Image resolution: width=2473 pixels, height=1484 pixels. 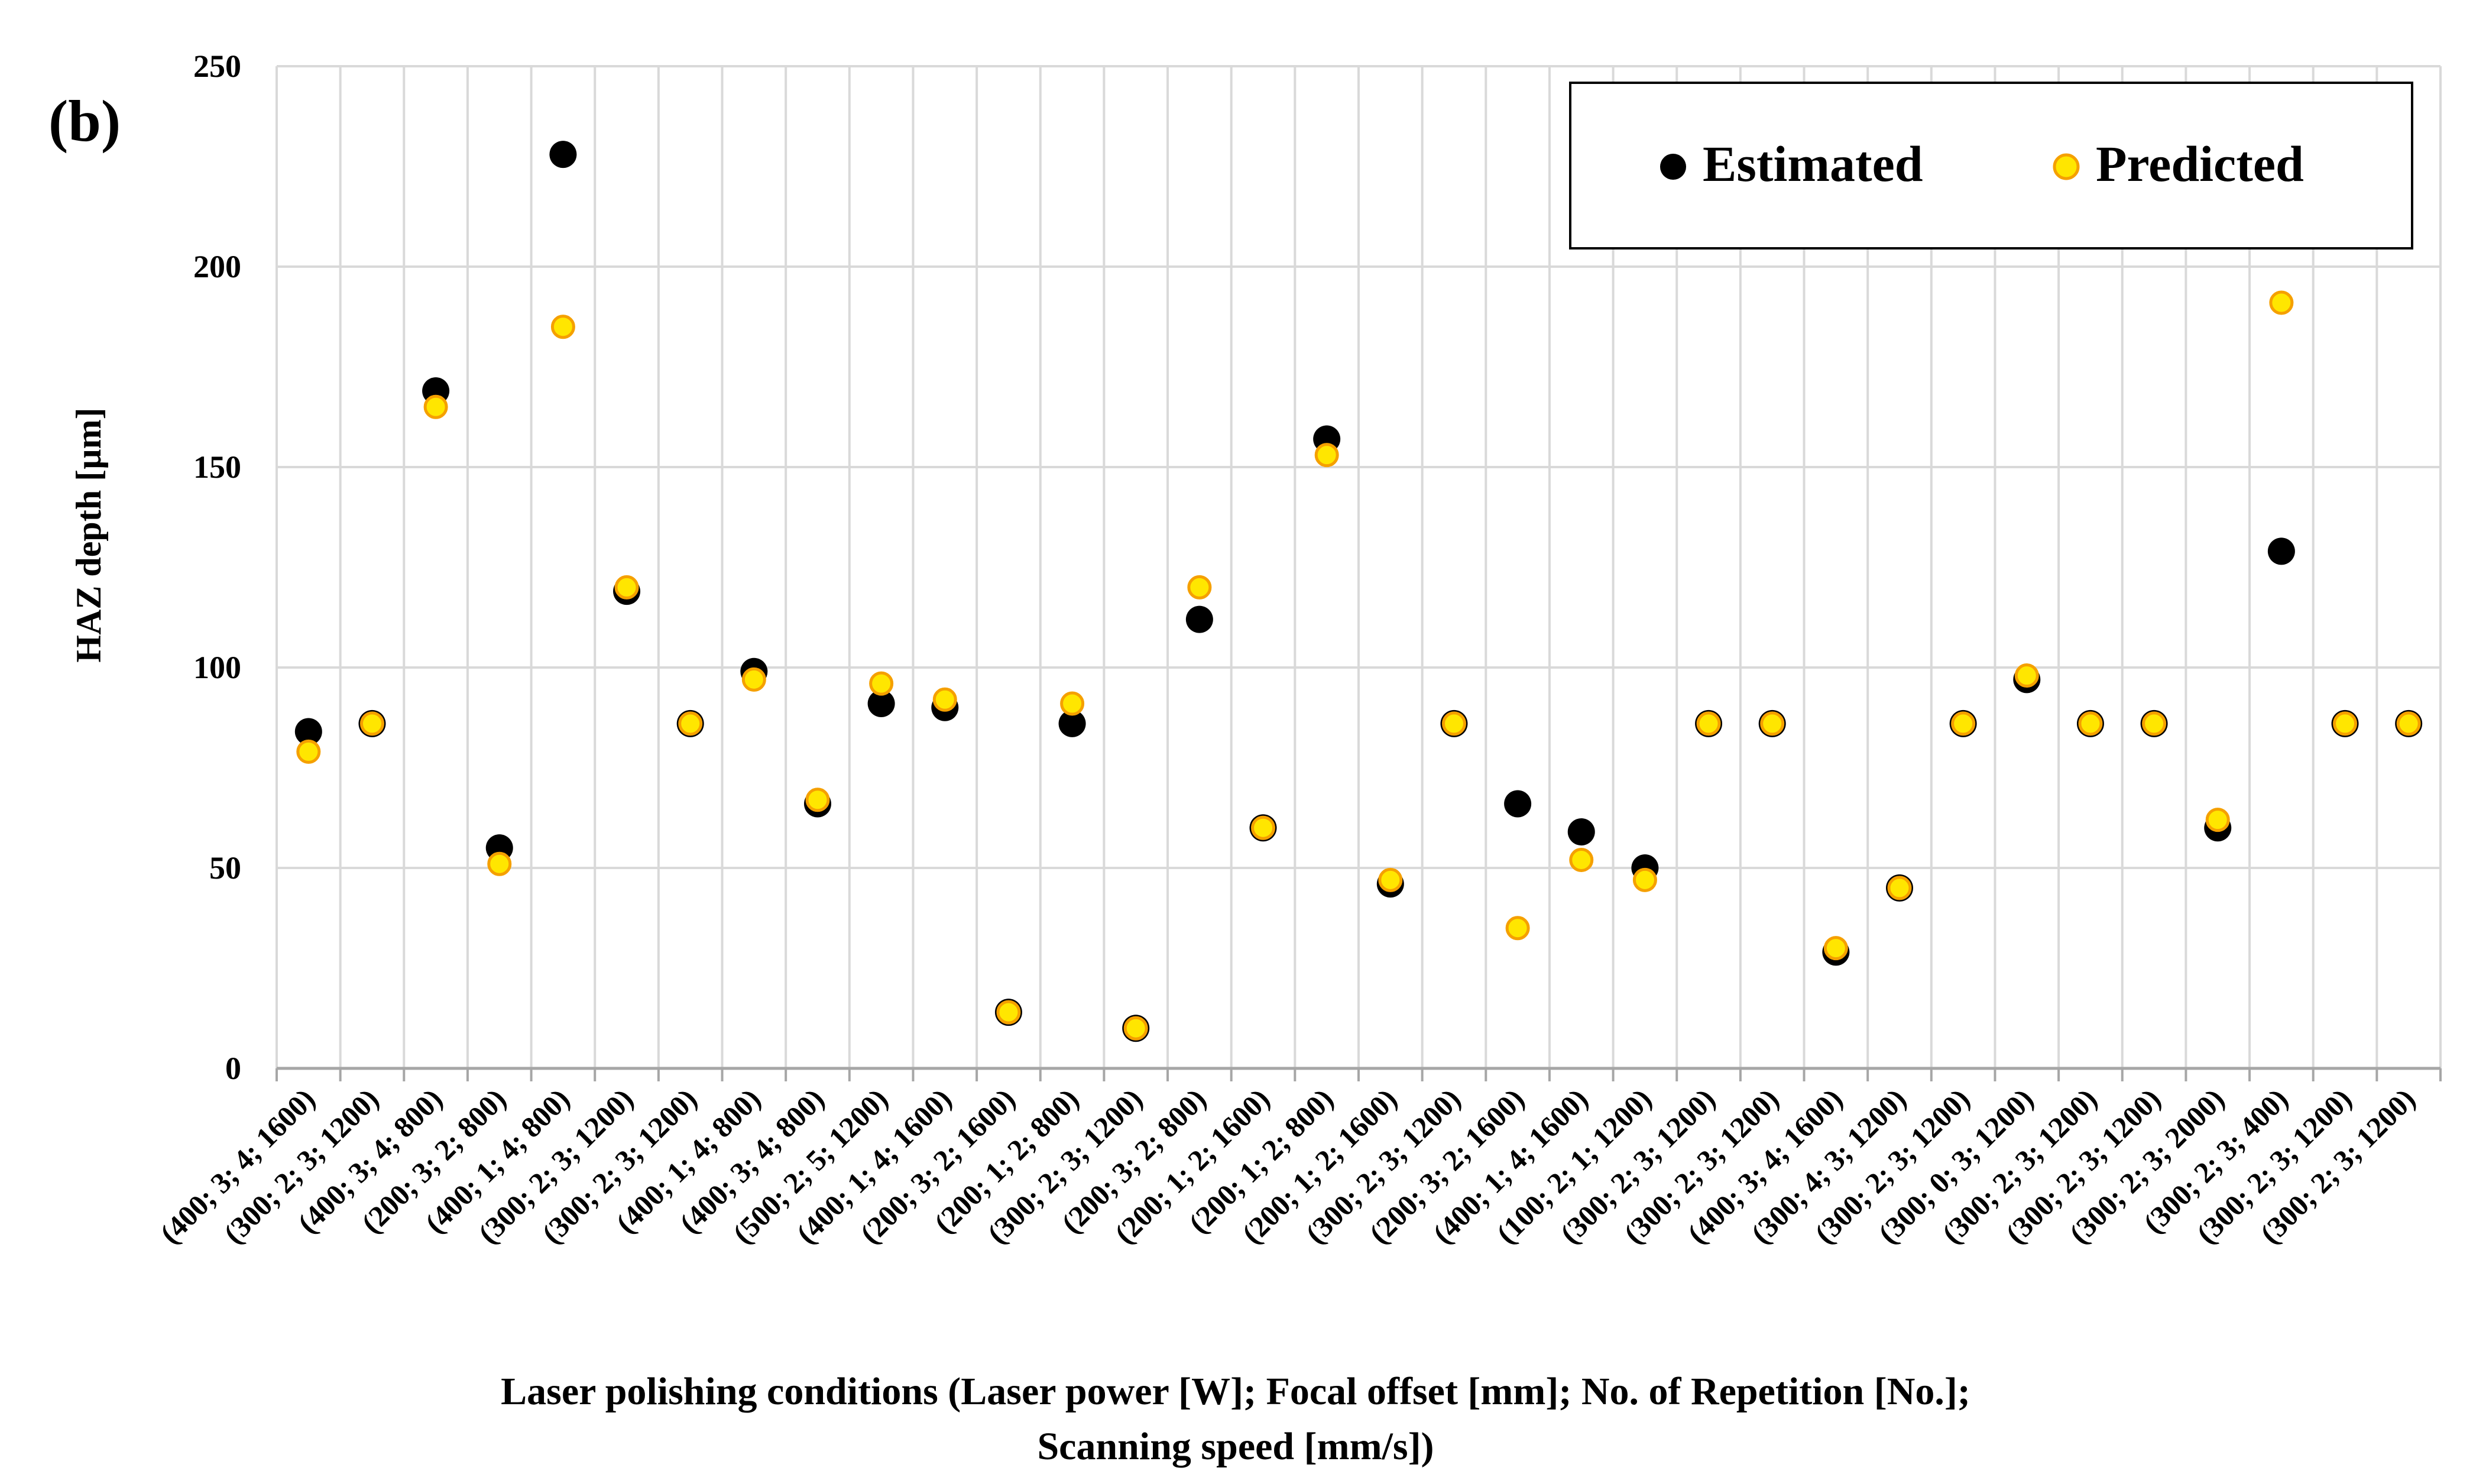 I want to click on y-axis-title: HAZ depth [µm], so click(x=88, y=534).